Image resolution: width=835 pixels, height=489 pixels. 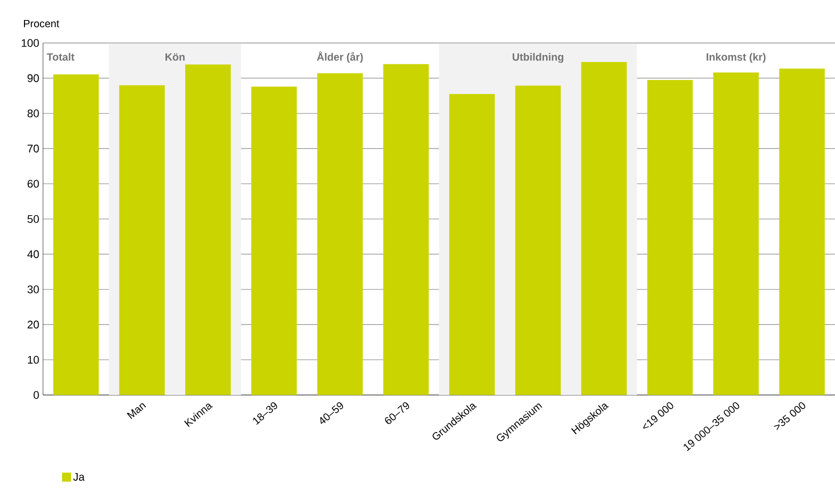 I want to click on y-tick-label: 10, so click(x=33, y=360).